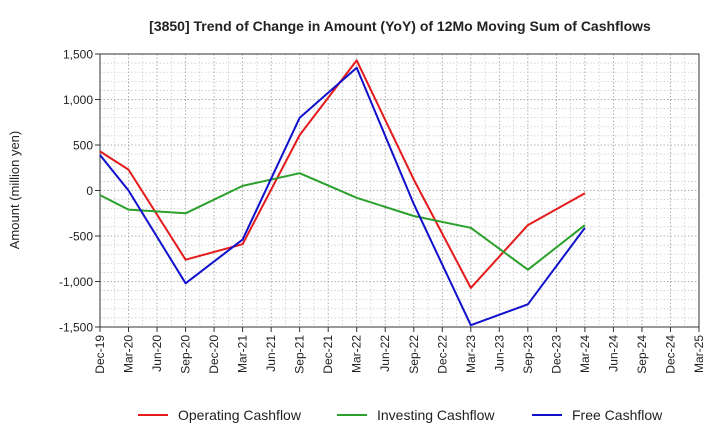 The width and height of the screenshot is (720, 445). Describe the element at coordinates (89, 191) in the screenshot. I see `y-tick-label: 0` at that location.